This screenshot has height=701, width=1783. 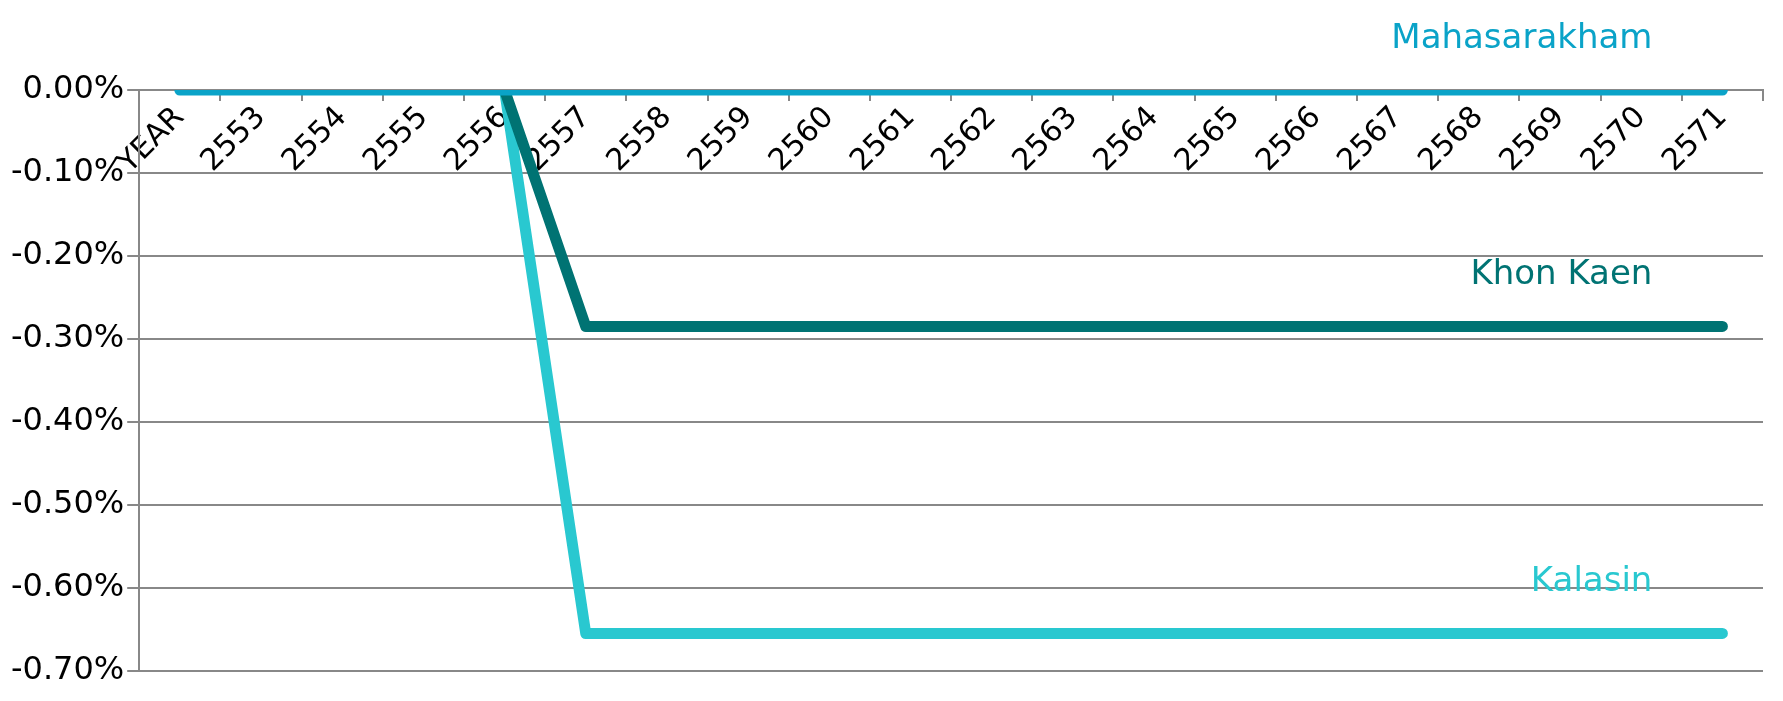 What do you see at coordinates (1522, 36) in the screenshot?
I see `series-label: Mahasarakham` at bounding box center [1522, 36].